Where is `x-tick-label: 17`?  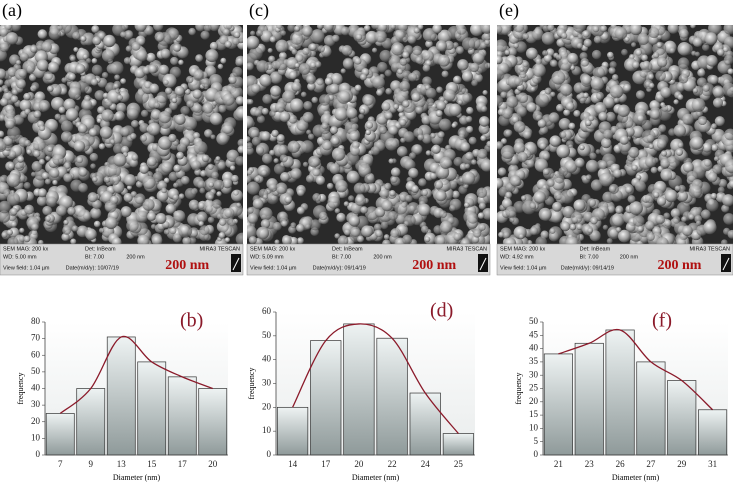 x-tick-label: 17 is located at coordinates (326, 464).